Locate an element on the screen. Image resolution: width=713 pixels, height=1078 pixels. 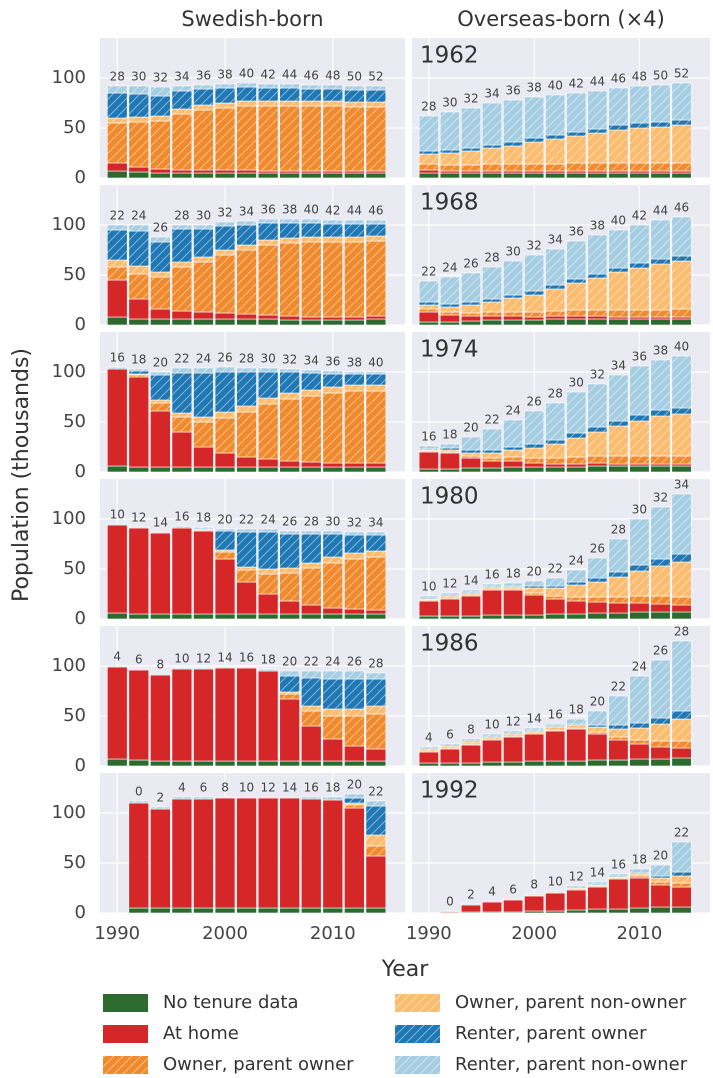
x-tick-label: 1990 is located at coordinates (429, 933).